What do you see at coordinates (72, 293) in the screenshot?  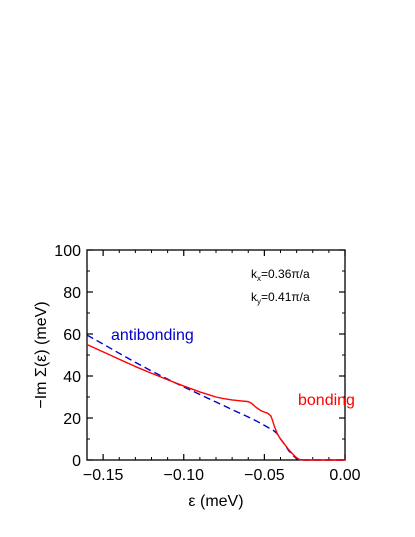 I see `y-tick-label: 80` at bounding box center [72, 293].